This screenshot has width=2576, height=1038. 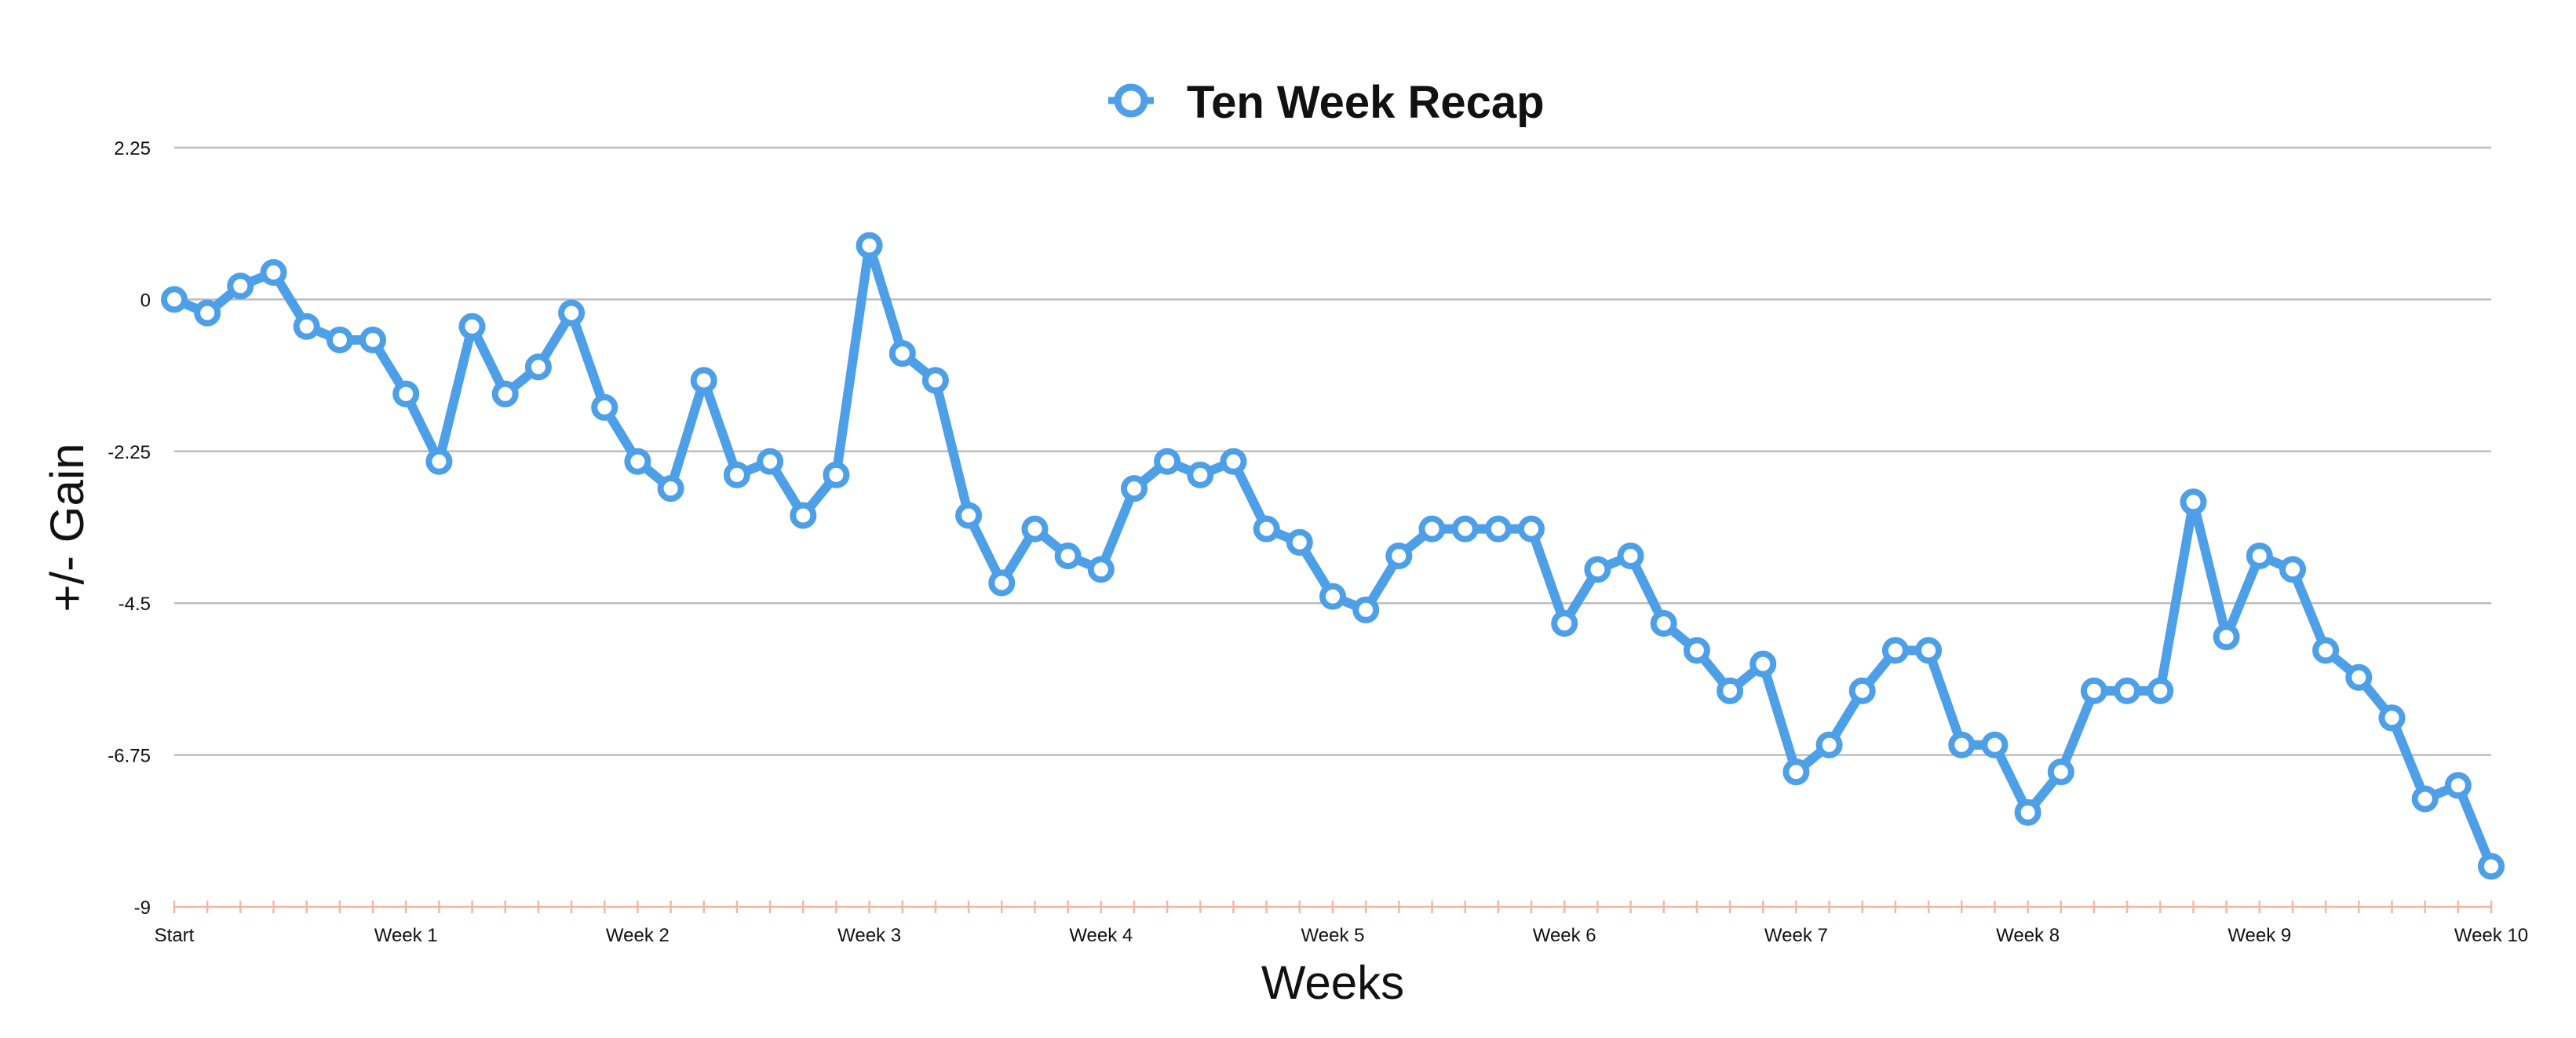 I want to click on legend, so click(x=1131, y=100).